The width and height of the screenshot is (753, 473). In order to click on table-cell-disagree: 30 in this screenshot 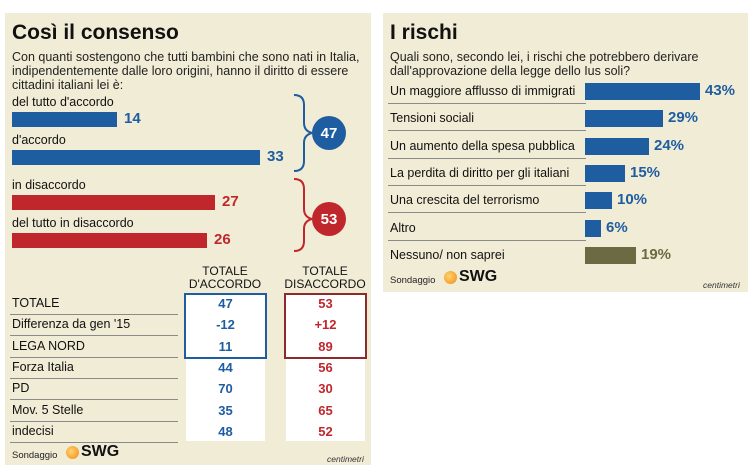, I will do `click(325, 389)`.